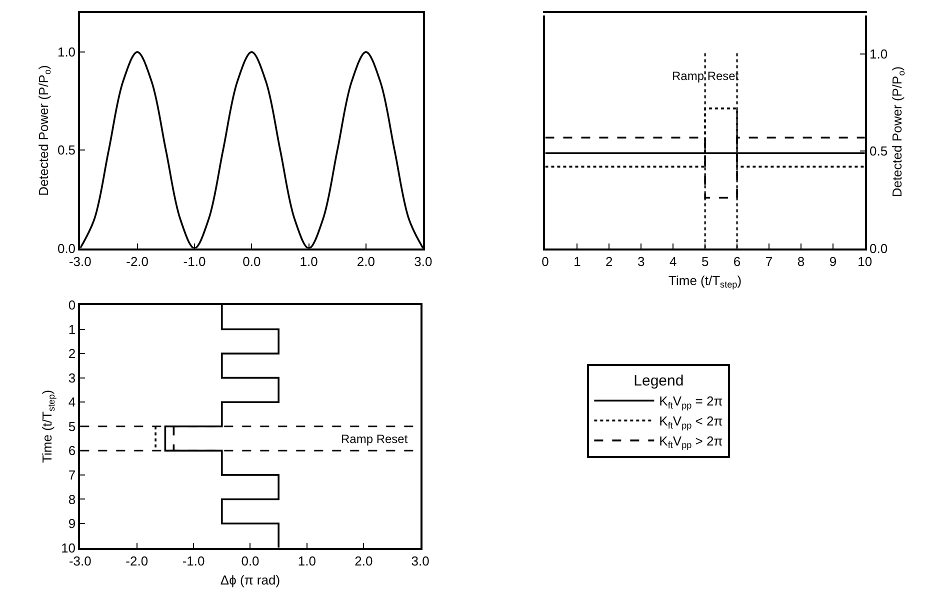 Image resolution: width=932 pixels, height=610 pixels. I want to click on legend-label: K$_{ft}$V$_{pp}$ > 2π, so click(691, 441).